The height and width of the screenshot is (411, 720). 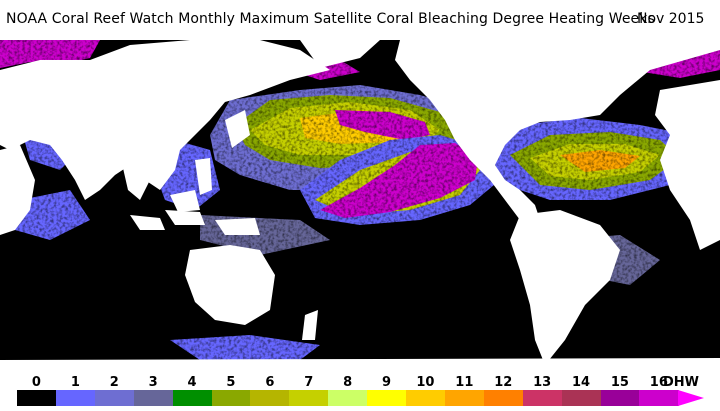 I want to click on legend-tick-11: 11, so click(x=464, y=382).